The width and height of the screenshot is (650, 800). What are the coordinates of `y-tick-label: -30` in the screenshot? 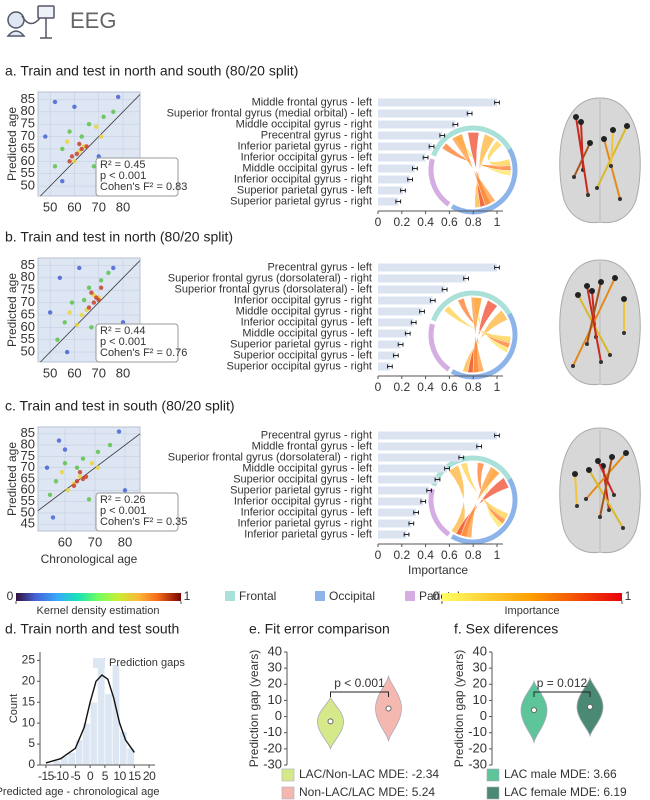 It's located at (272, 763).